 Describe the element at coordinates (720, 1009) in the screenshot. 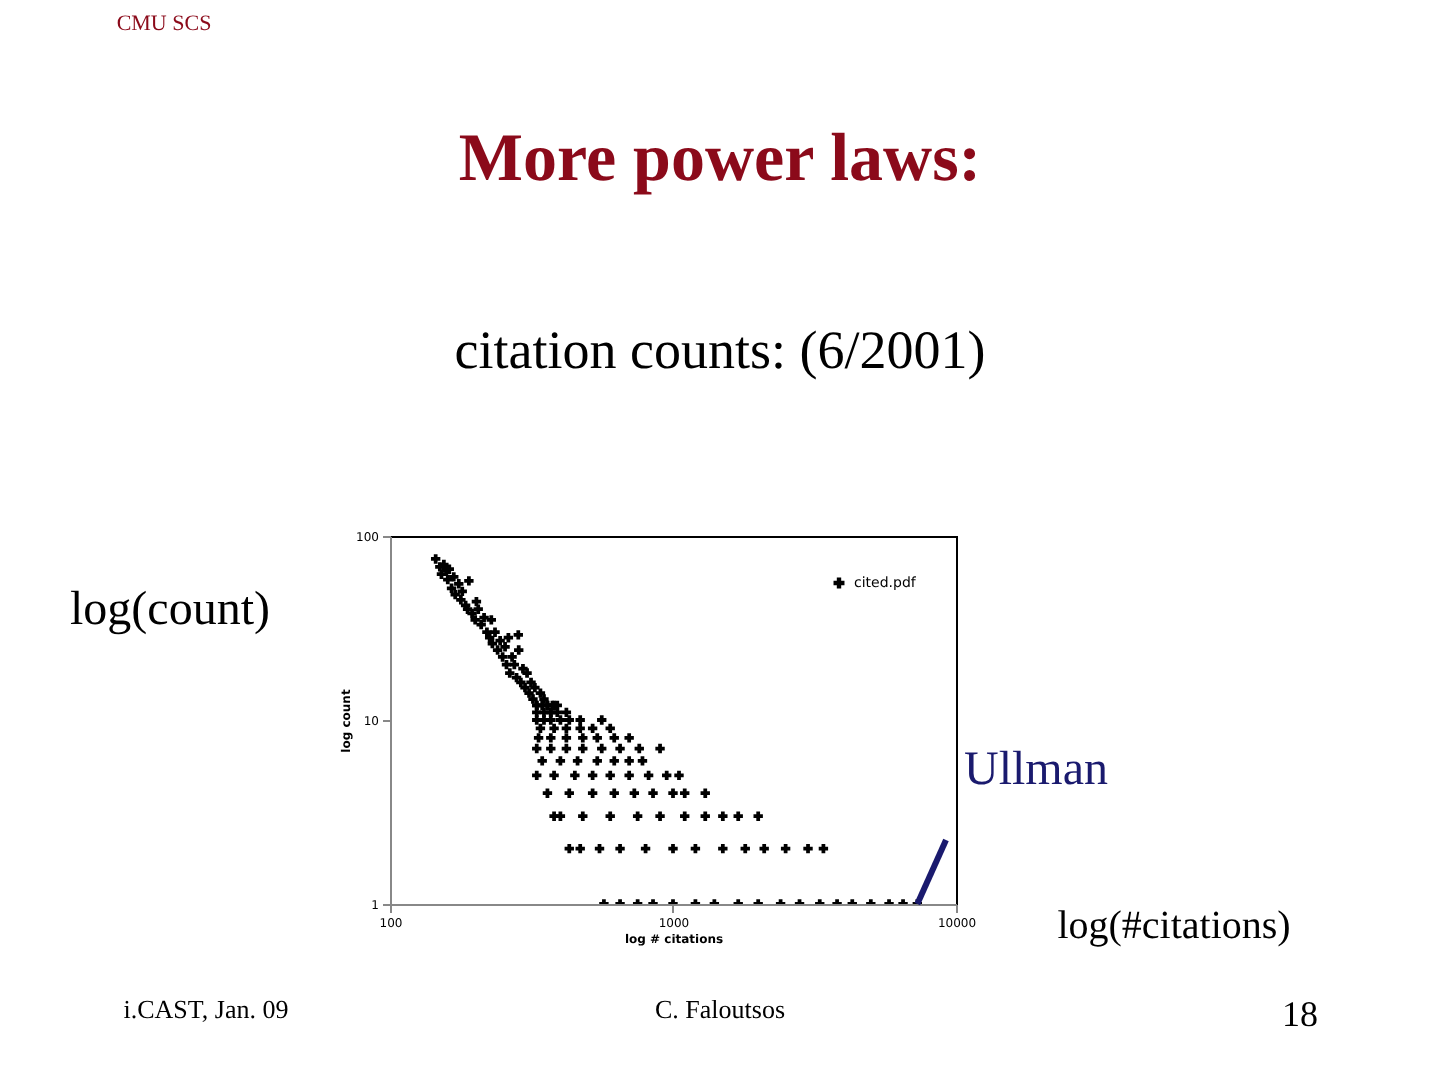

I see `text: C. Faloutsos` at that location.